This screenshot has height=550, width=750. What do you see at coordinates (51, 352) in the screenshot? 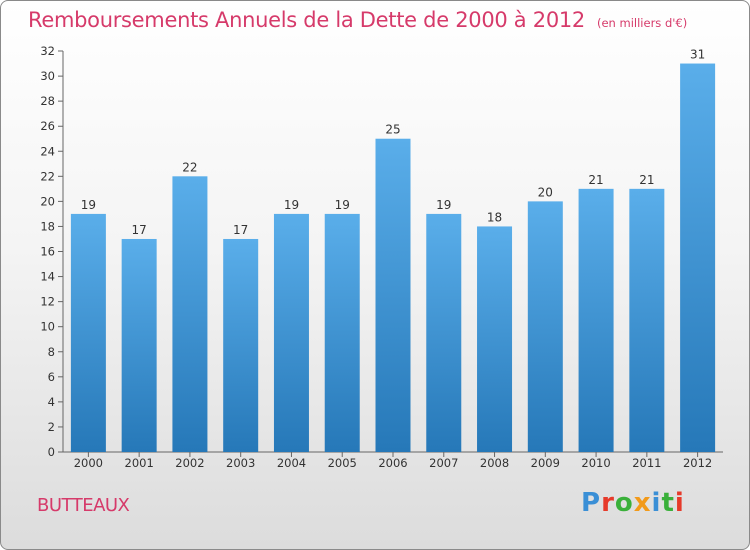
I see `y-tick-label: 8` at bounding box center [51, 352].